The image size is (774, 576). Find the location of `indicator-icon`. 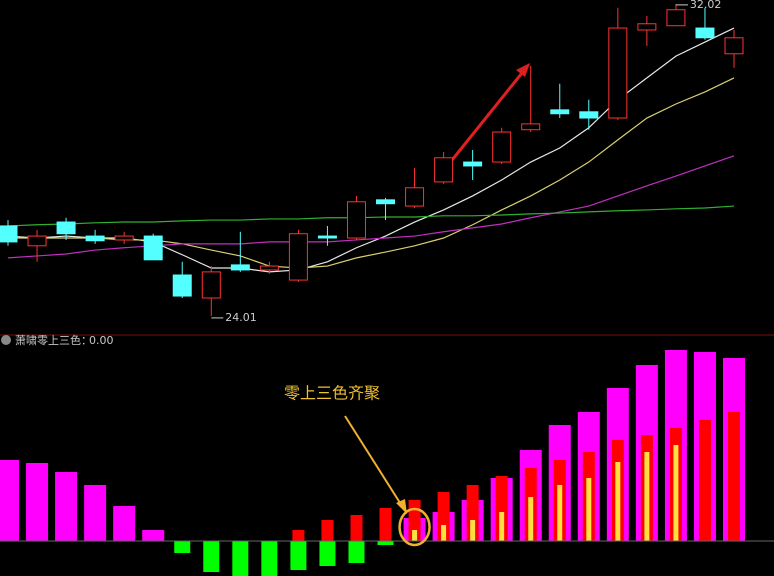

indicator-icon is located at coordinates (6, 340).